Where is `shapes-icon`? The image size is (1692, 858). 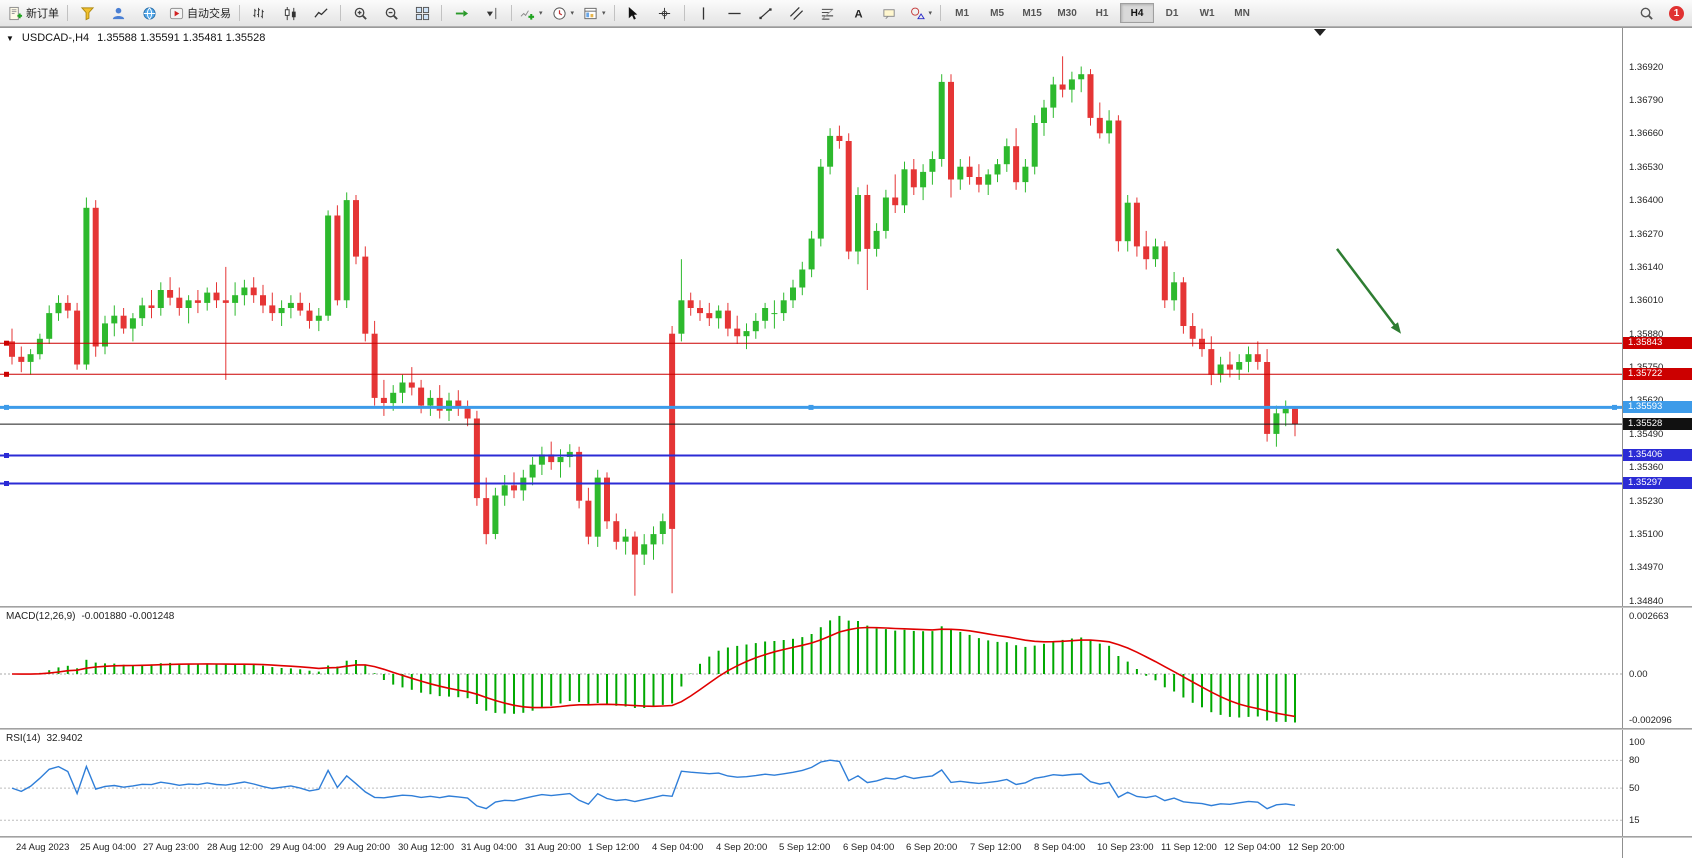 shapes-icon is located at coordinates (917, 13).